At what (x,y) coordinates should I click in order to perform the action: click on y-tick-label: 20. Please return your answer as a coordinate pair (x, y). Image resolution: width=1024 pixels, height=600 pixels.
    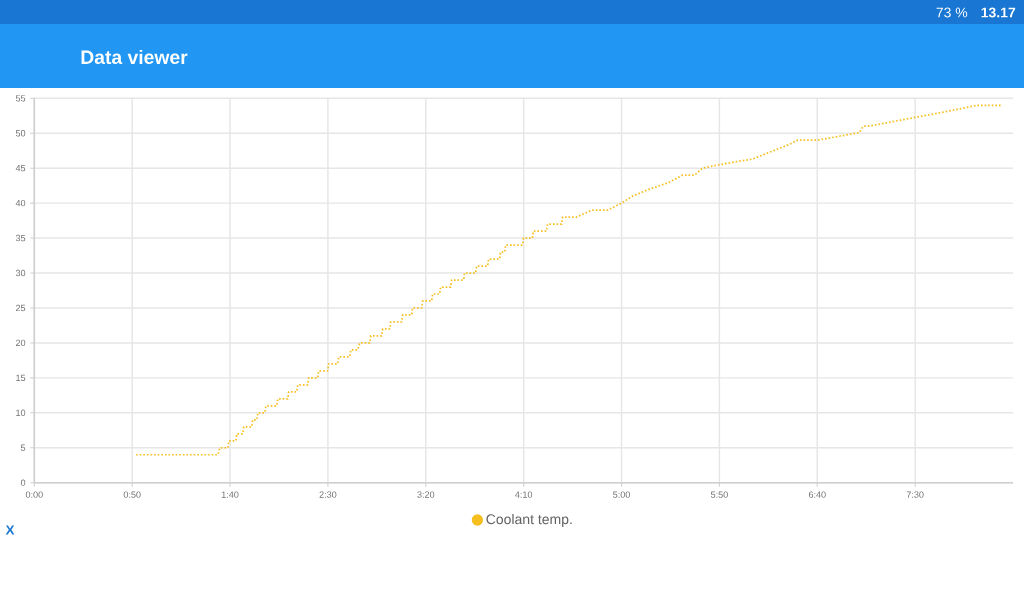
    Looking at the image, I should click on (20, 343).